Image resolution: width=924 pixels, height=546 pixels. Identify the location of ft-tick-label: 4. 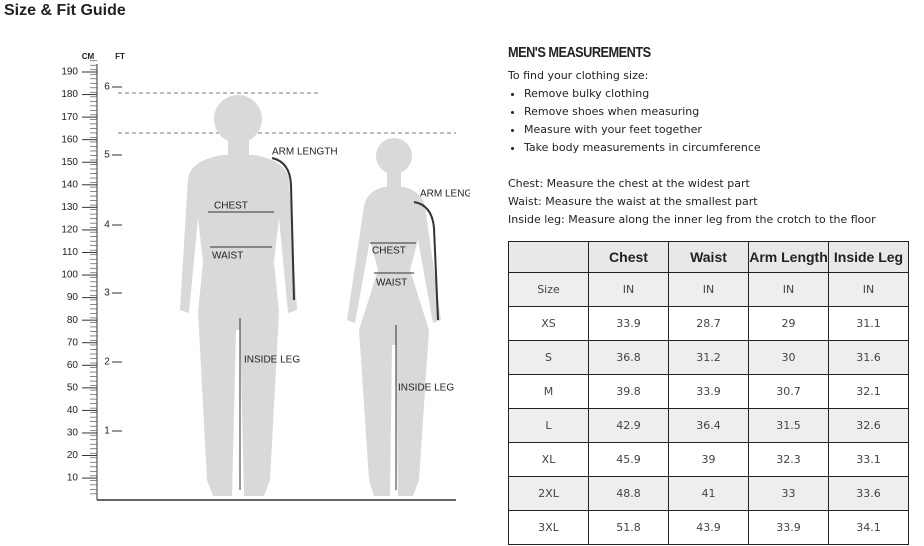
(107, 225).